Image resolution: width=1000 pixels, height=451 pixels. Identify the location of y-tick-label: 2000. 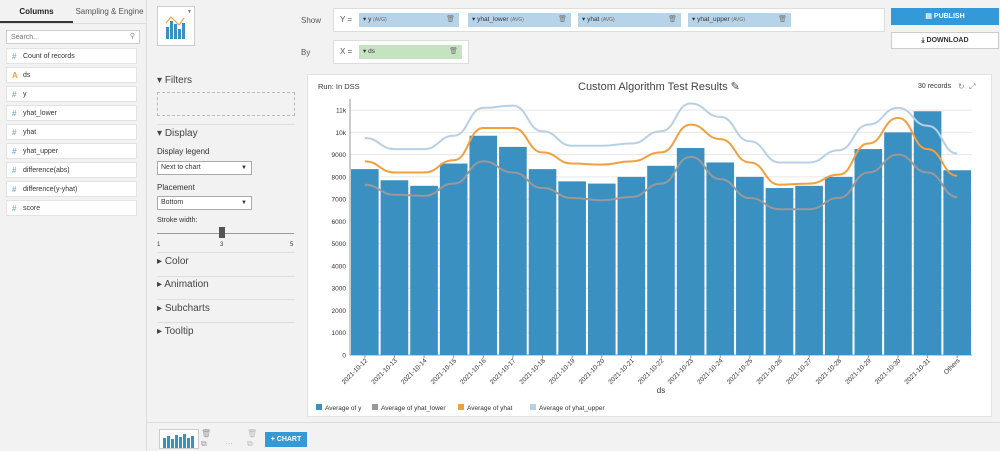
(339, 311).